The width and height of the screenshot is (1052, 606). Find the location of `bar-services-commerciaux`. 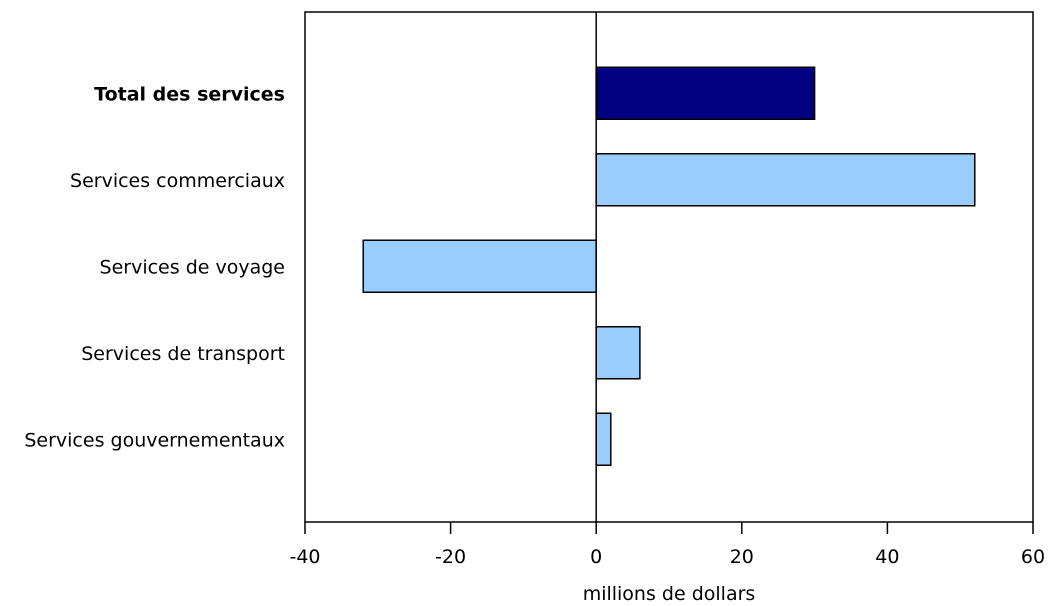

bar-services-commerciaux is located at coordinates (785, 180).